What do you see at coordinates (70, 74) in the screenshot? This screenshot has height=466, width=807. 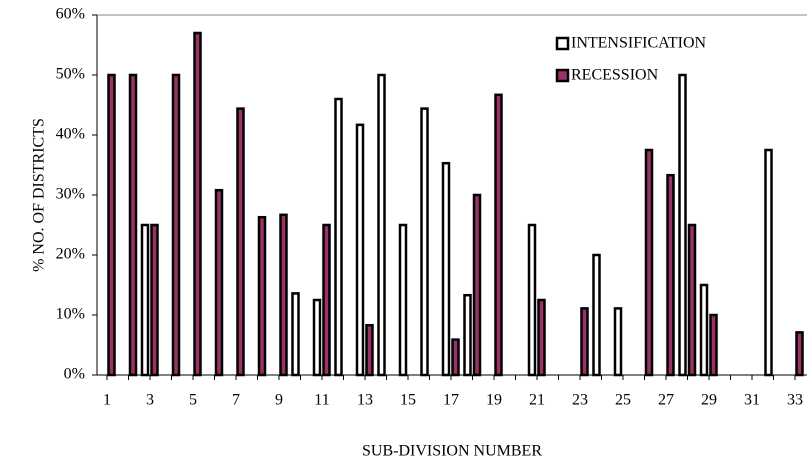 I see `y-tick-label: 50%` at bounding box center [70, 74].